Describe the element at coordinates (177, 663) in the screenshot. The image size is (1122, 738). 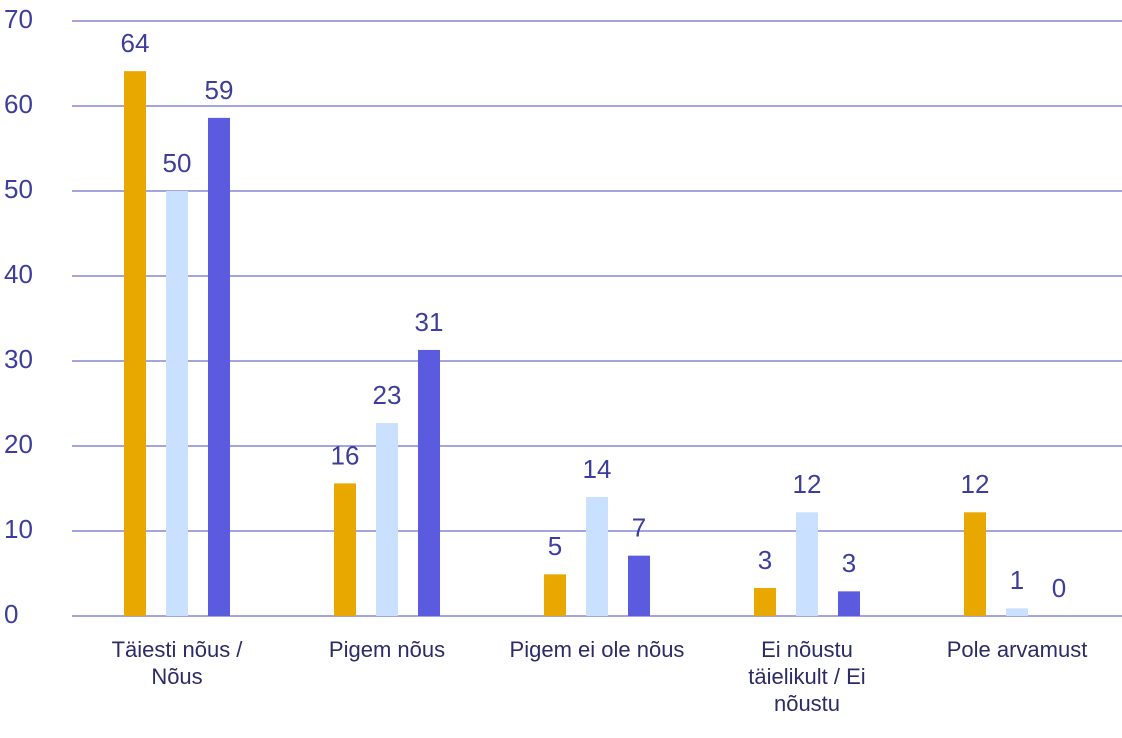
I see `x-tick-label: Täiesti nõus / Nõus` at that location.